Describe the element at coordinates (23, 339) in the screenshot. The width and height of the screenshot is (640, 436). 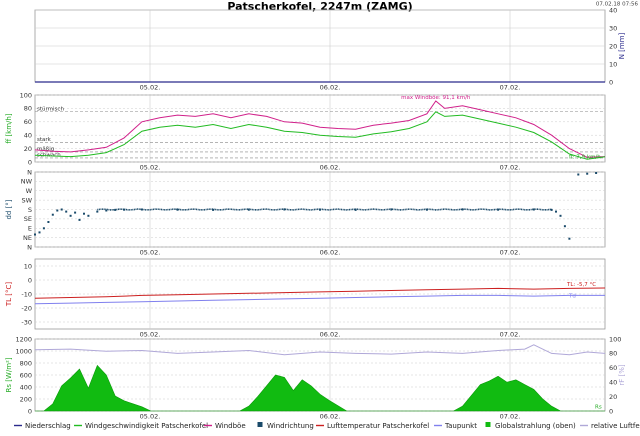
I see `rad-tick-label: 1200` at that location.